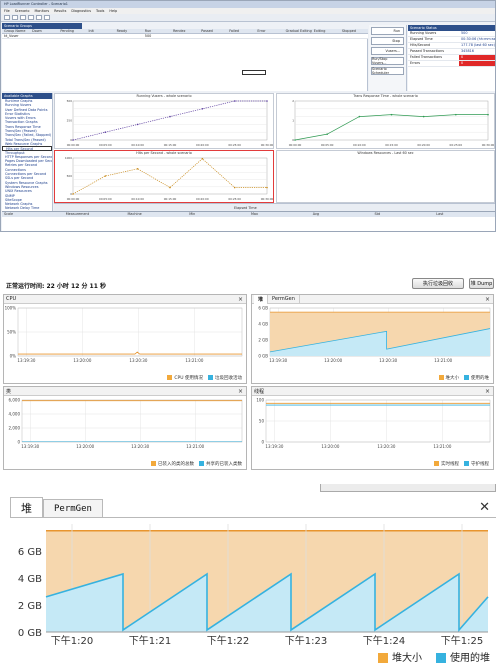  Describe the element at coordinates (385, 176) in the screenshot. I see `windows-resources-chart: Windows Resources - Last 60 sec` at that location.